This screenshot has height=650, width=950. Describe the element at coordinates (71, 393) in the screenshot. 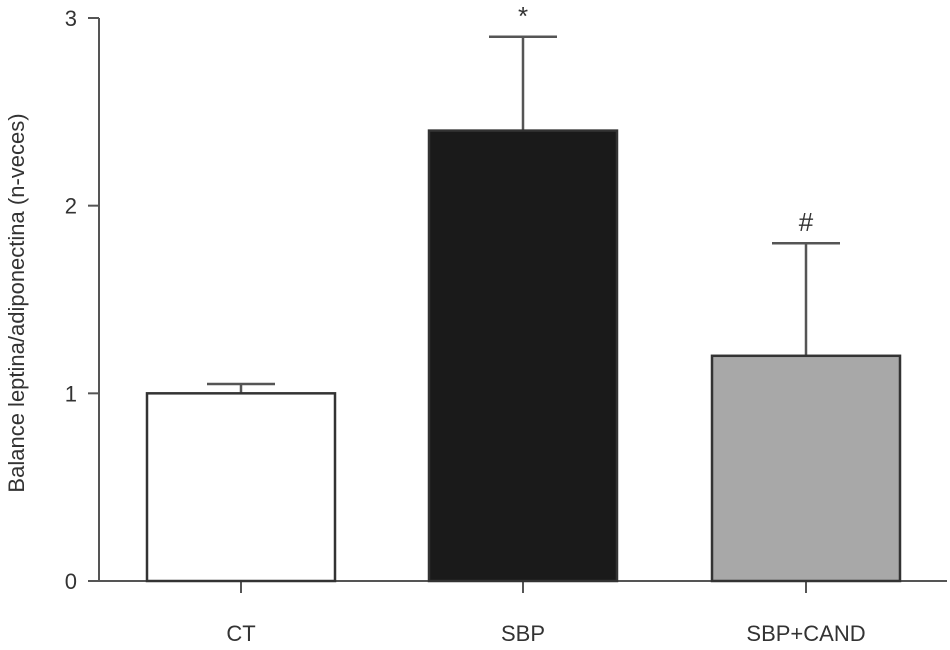

I see `y-tick-label: 1` at that location.